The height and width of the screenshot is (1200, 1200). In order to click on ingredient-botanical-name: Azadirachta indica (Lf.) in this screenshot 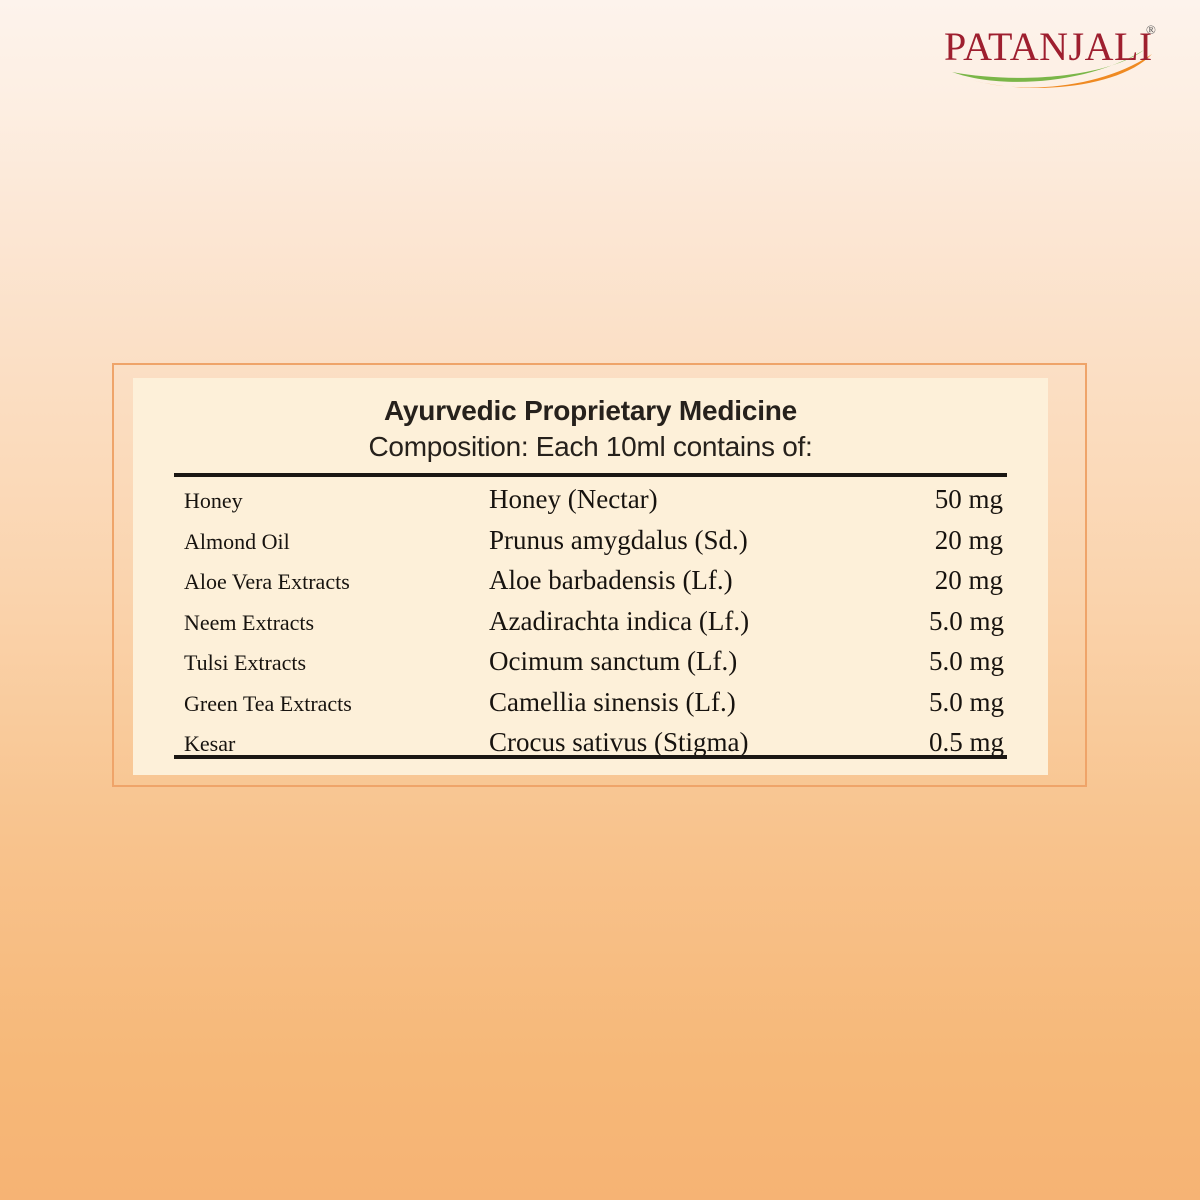, I will do `click(619, 620)`.